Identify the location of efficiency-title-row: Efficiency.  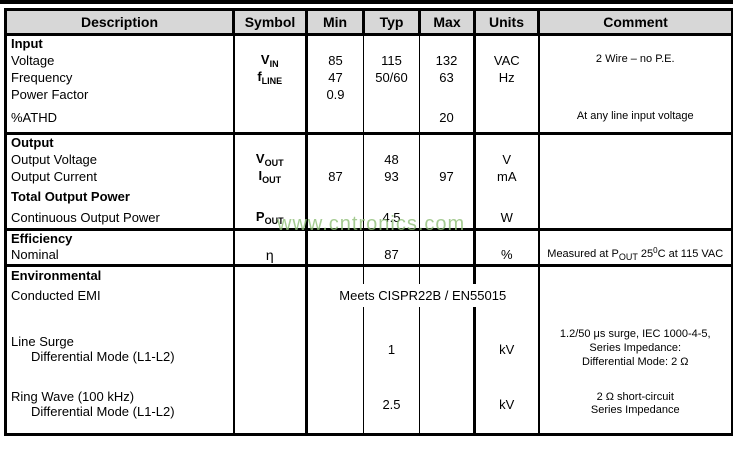
(369, 237).